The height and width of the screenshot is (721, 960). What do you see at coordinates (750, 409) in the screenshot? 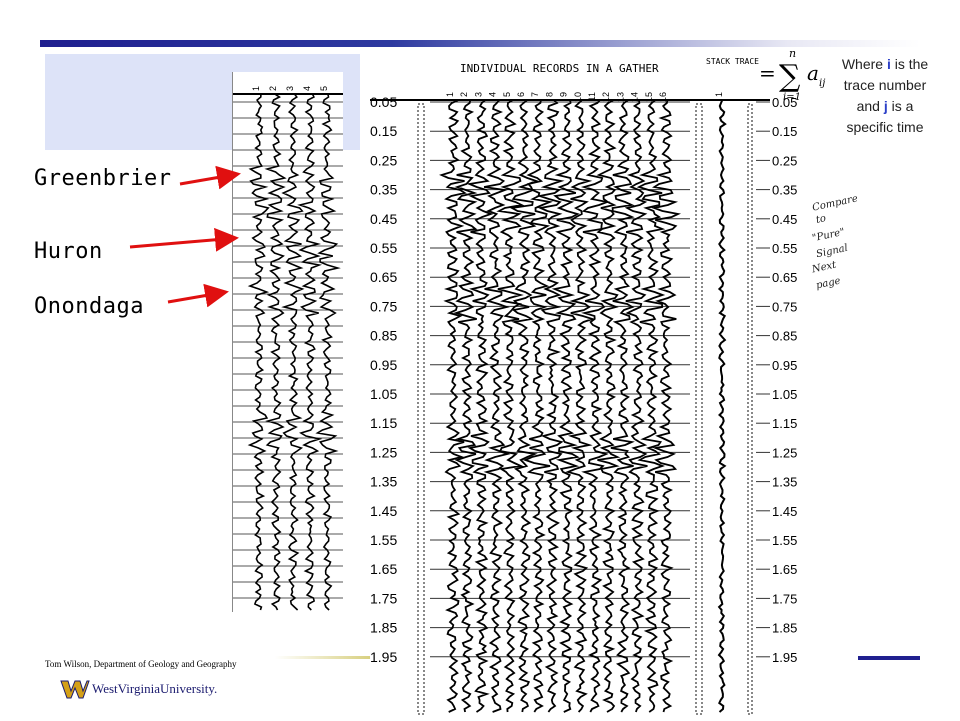
I see `gather-hatch-right` at bounding box center [750, 409].